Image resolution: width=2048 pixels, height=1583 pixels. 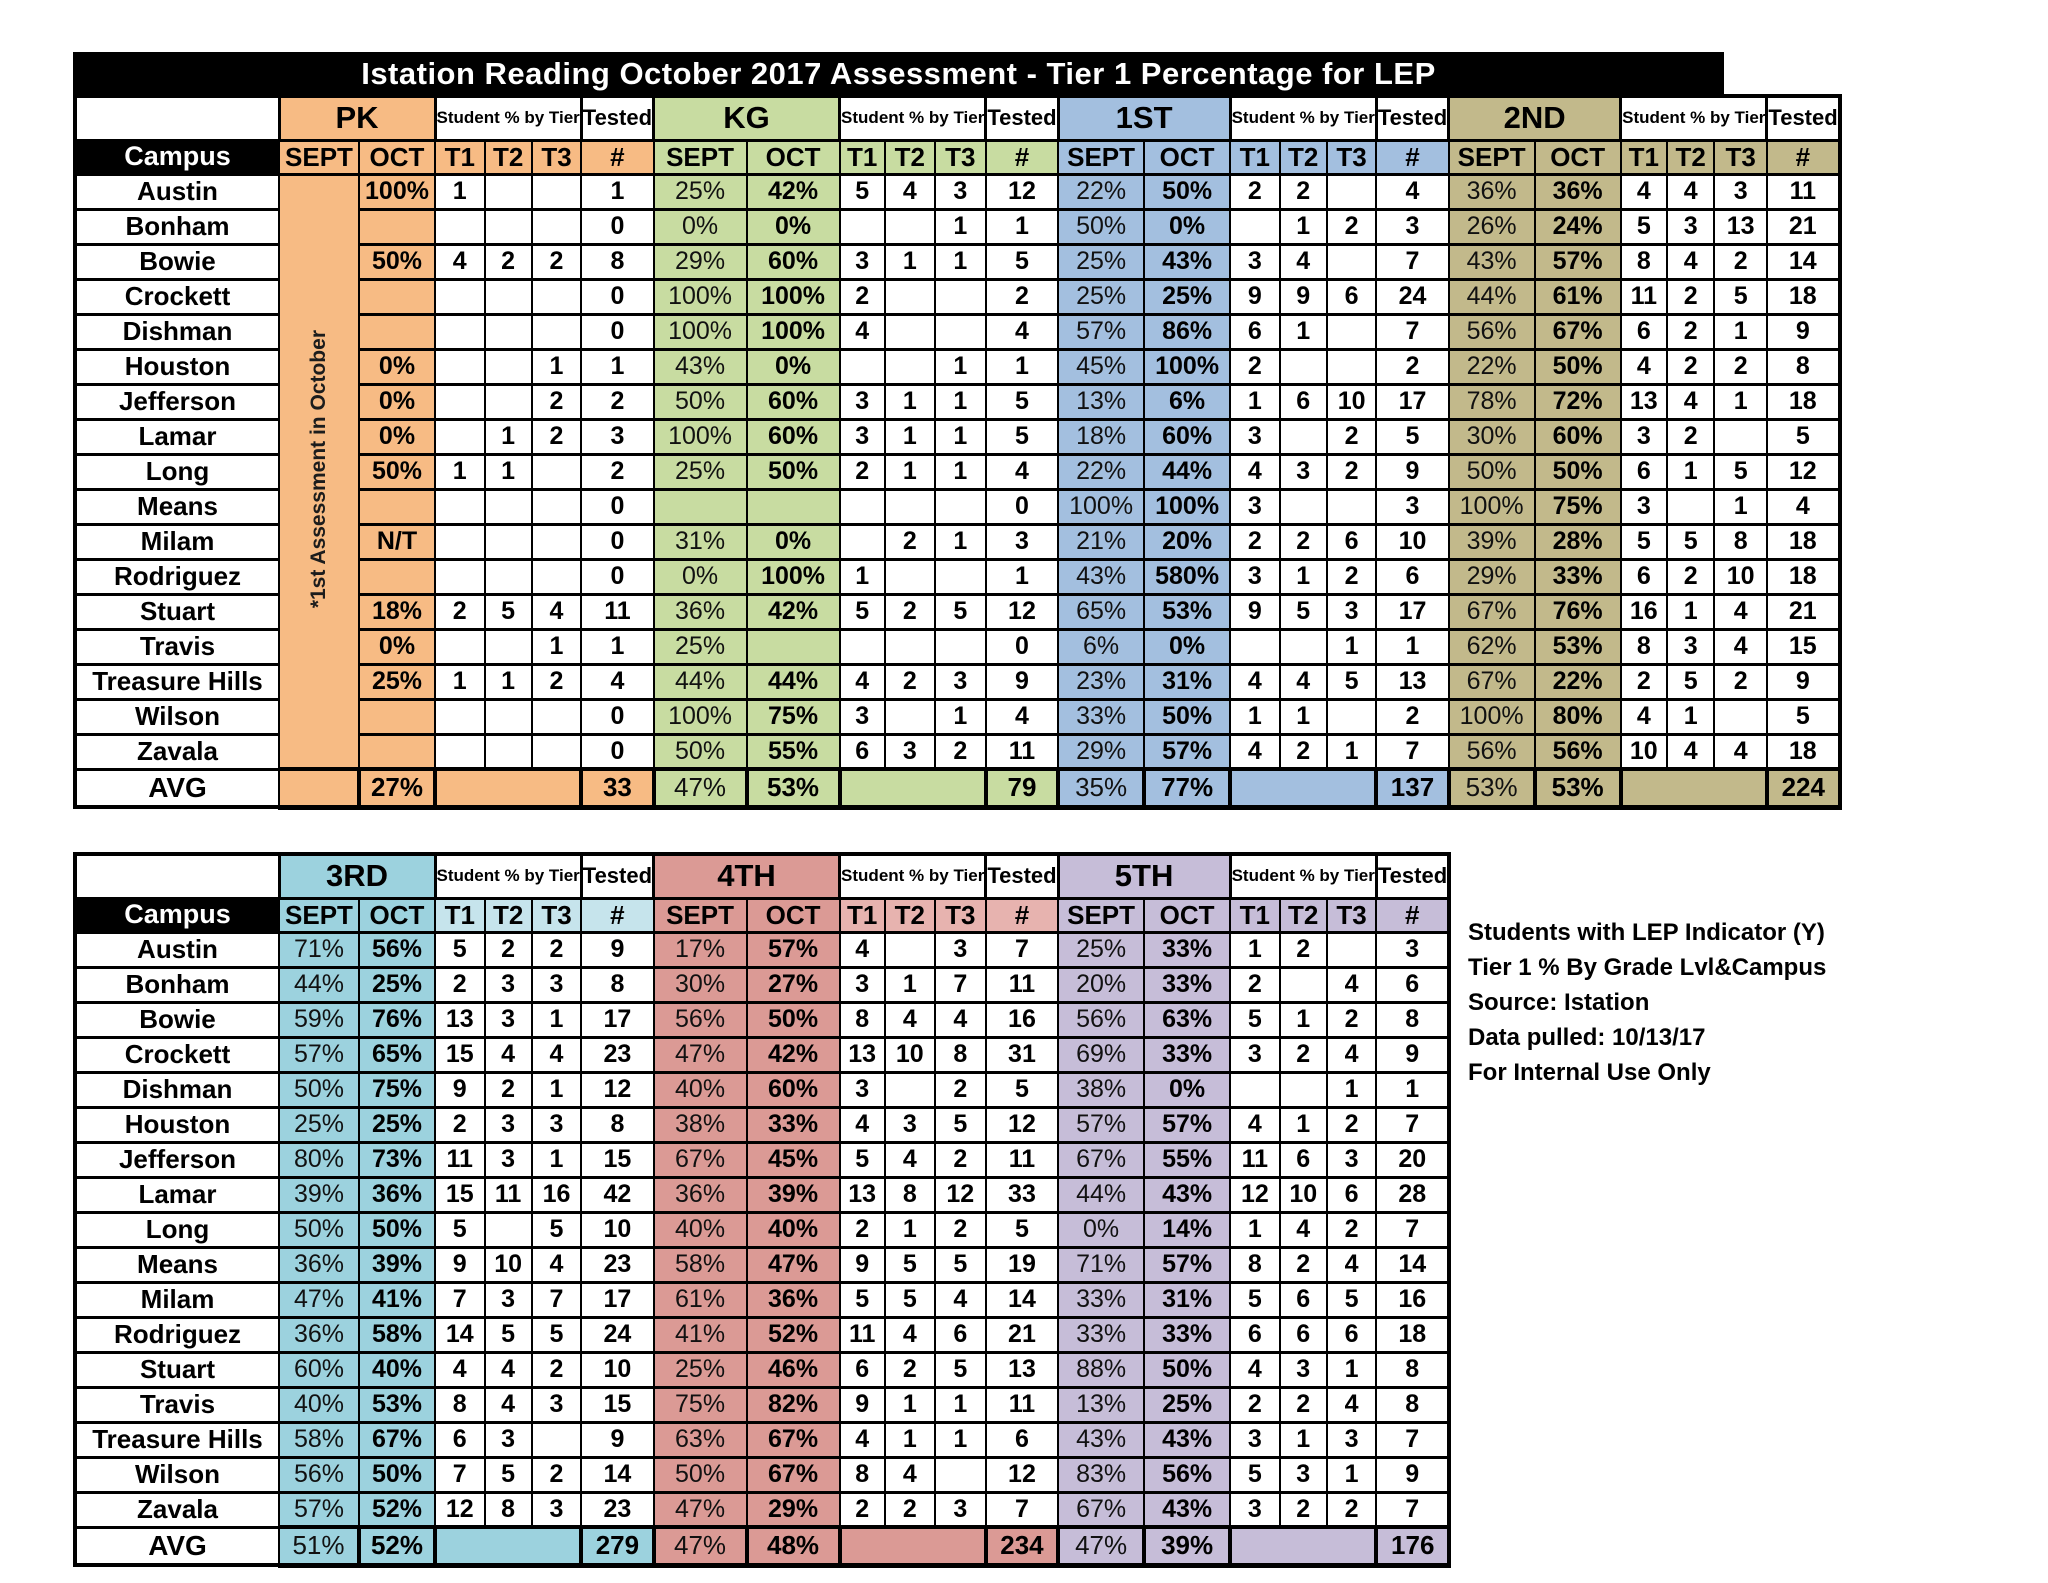 I want to click on tested-cell: 2, so click(x=1412, y=366).